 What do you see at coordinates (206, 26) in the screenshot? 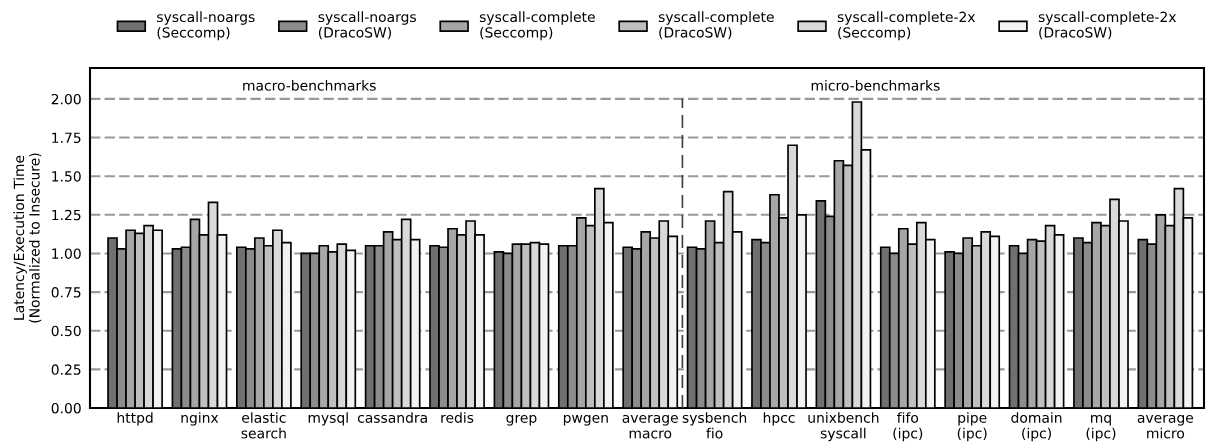
I see `legend-label: syscall-noargs (Seccomp)` at bounding box center [206, 26].